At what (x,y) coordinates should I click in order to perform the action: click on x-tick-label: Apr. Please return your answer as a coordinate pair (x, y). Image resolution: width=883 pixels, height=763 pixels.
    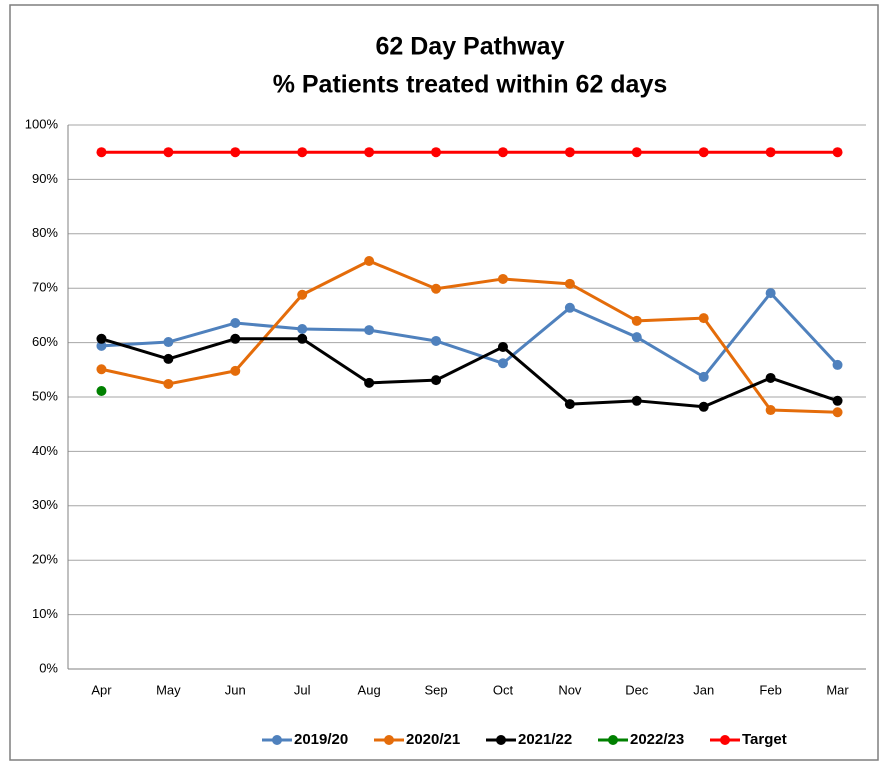
    Looking at the image, I should click on (101, 689).